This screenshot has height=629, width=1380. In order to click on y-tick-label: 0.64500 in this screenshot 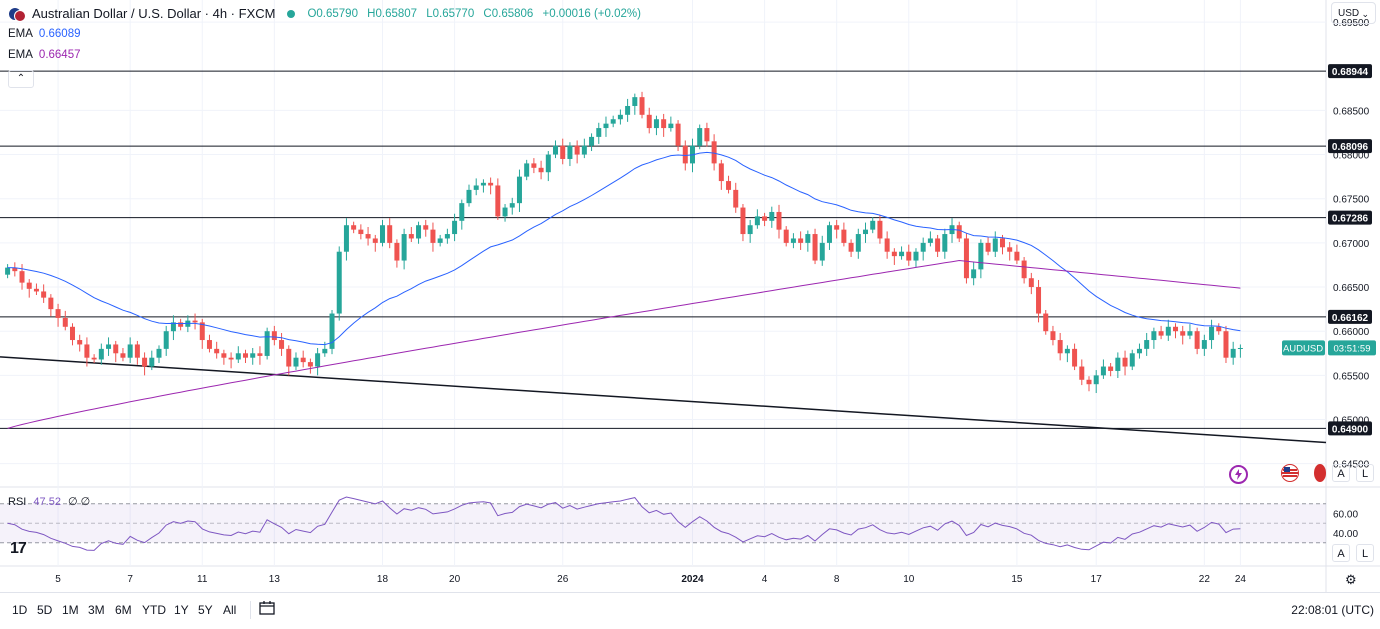, I will do `click(1351, 465)`.